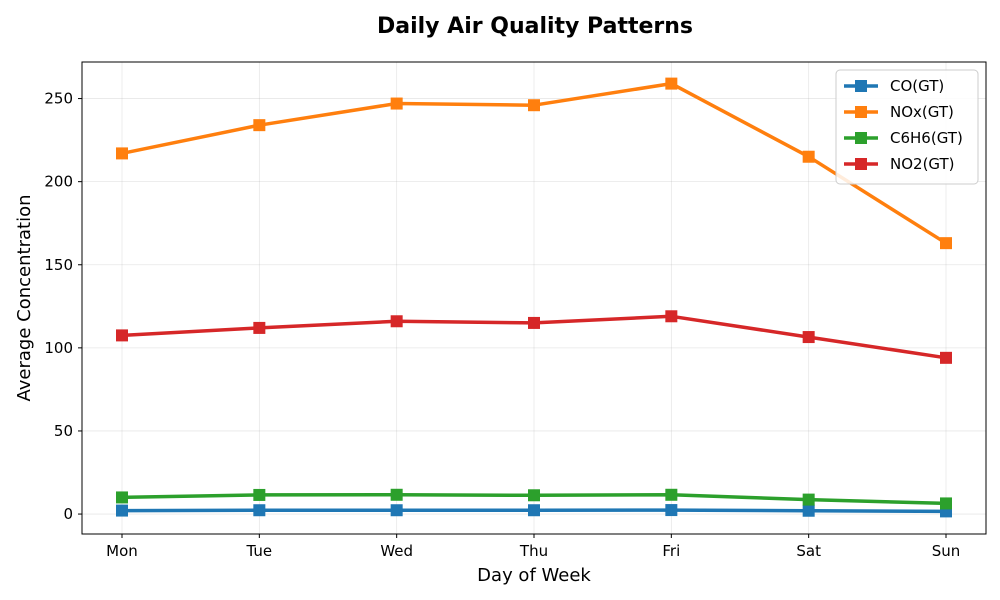 This screenshot has height=600, width=1000. I want to click on chart-title: Daily Air Quality Patterns, so click(535, 26).